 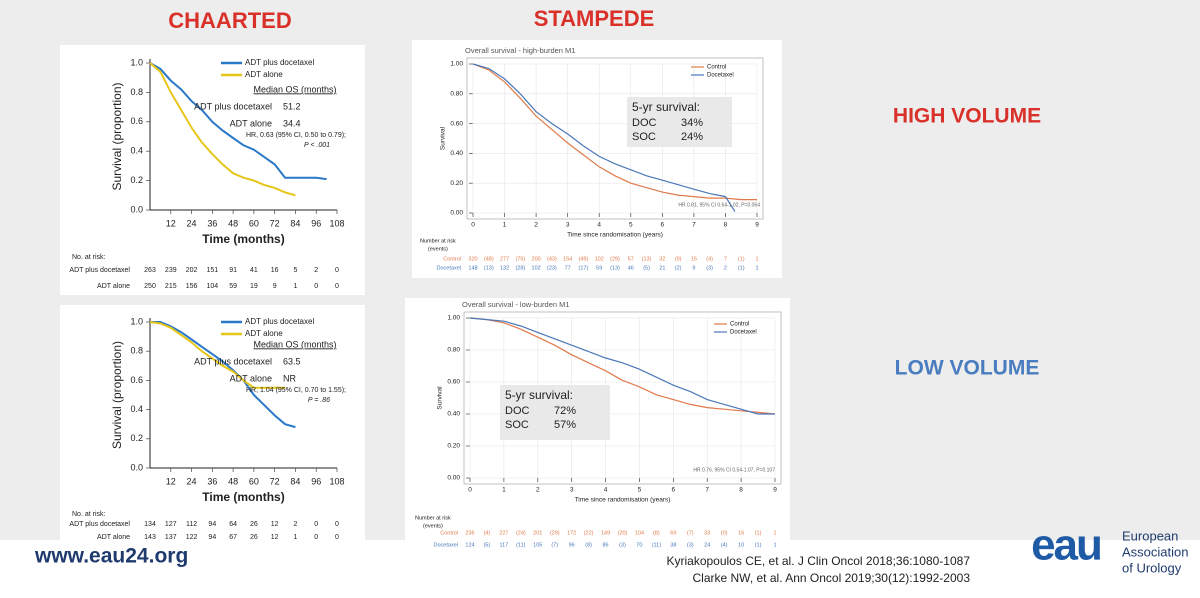 I want to click on risk-cell: 59, so click(x=233, y=286).